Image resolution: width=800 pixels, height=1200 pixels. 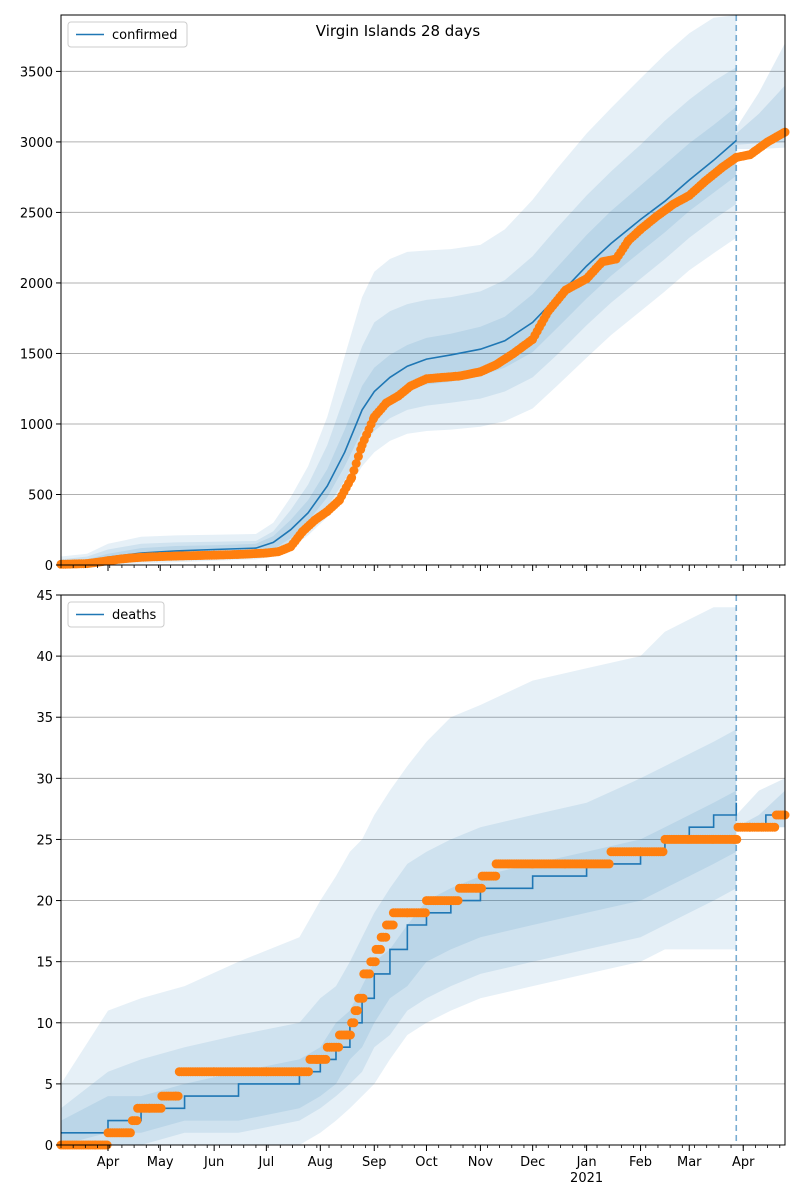 What do you see at coordinates (760, 809) in the screenshot?
I see `deaths-forecast-band` at bounding box center [760, 809].